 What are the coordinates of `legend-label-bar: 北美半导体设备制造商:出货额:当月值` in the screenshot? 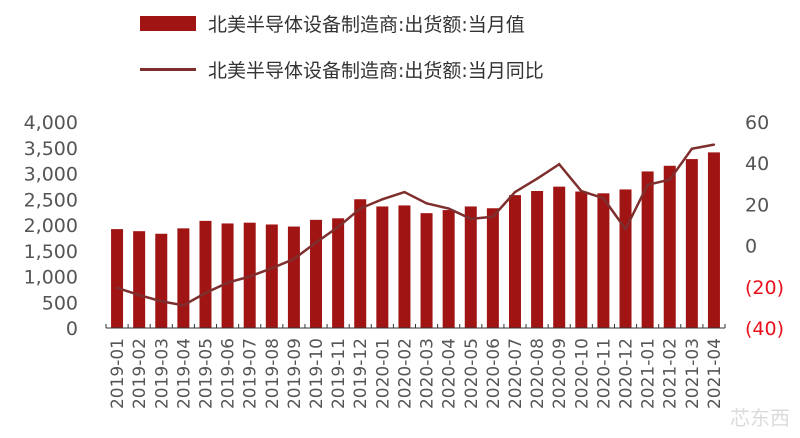 It's located at (366, 25).